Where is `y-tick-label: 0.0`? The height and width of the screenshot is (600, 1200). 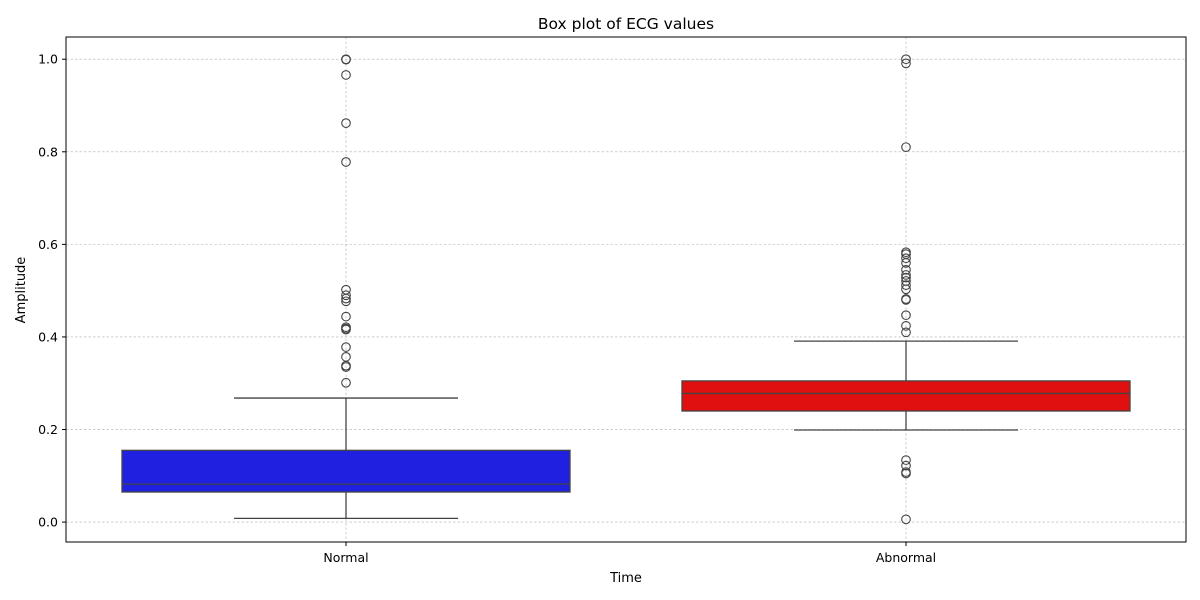 y-tick-label: 0.0 is located at coordinates (48, 522).